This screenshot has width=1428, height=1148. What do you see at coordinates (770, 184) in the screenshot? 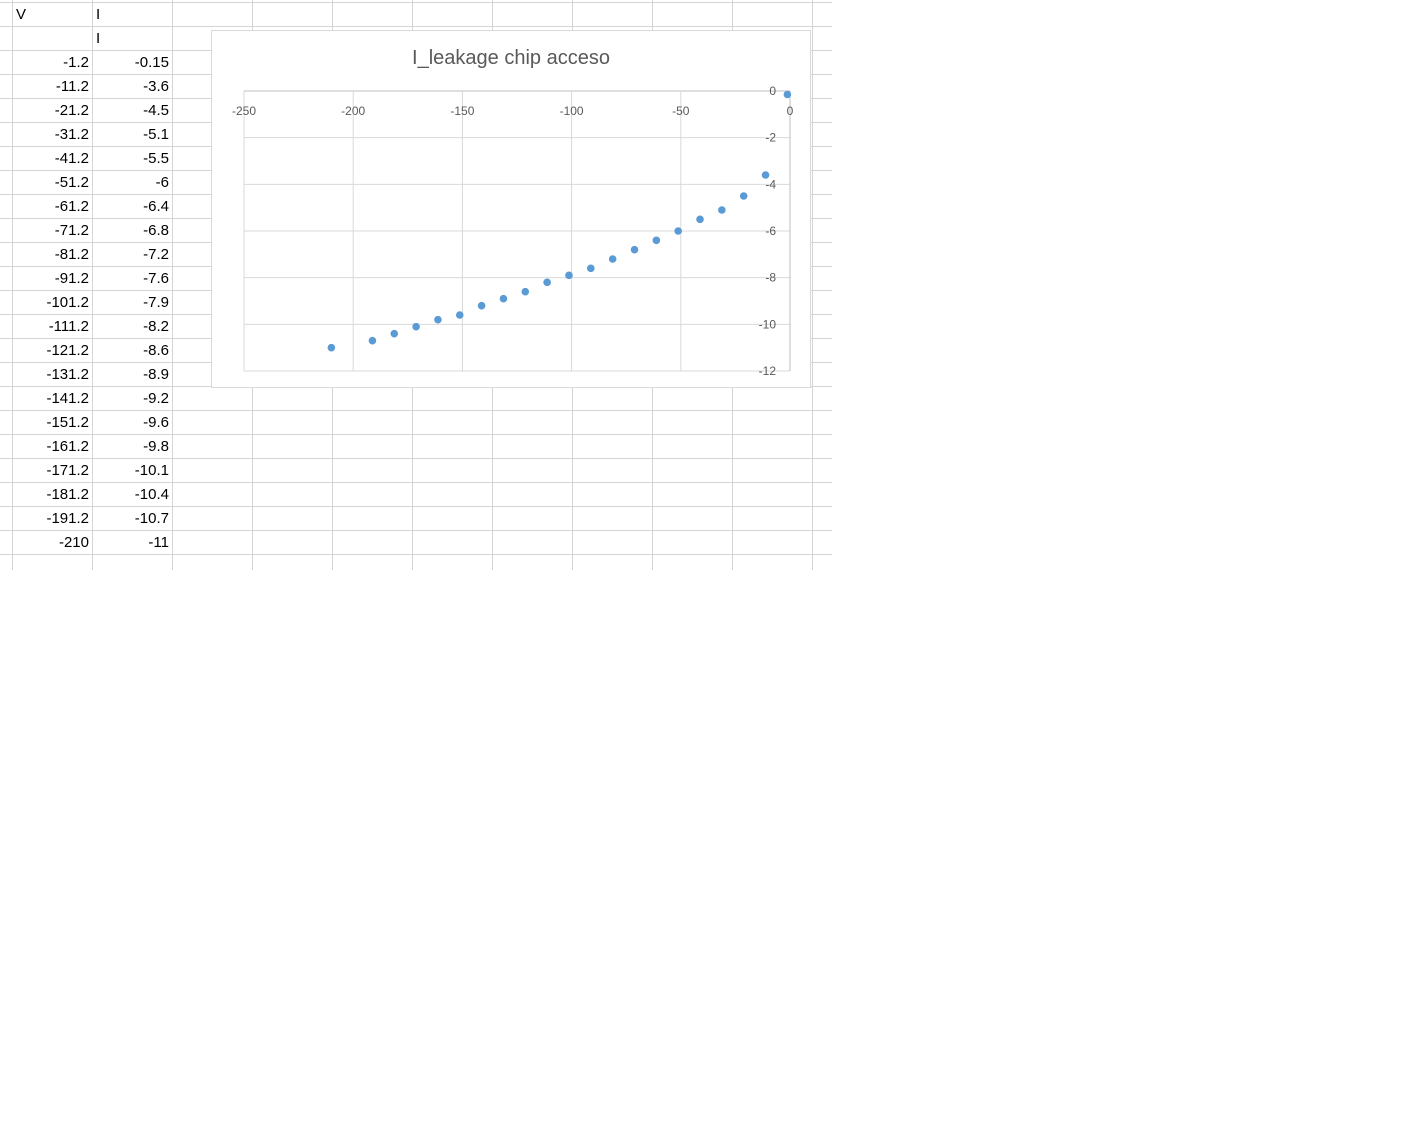
I see `y-tick-label: -4` at bounding box center [770, 184].